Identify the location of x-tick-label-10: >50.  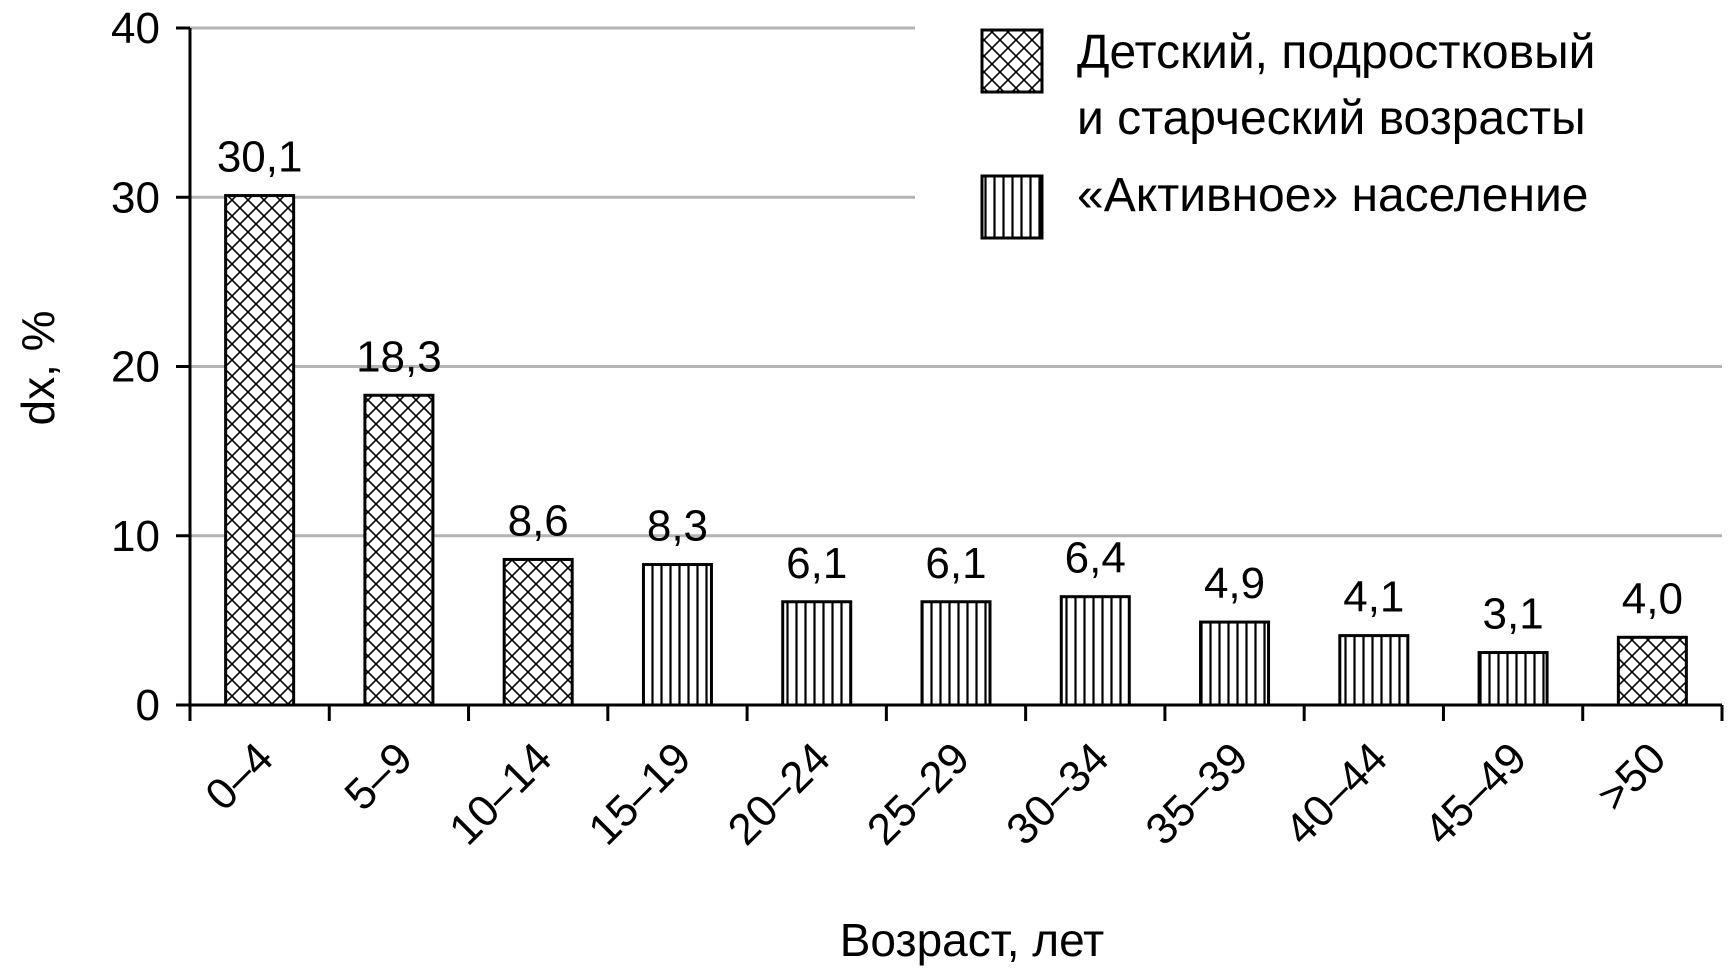
(1631, 776).